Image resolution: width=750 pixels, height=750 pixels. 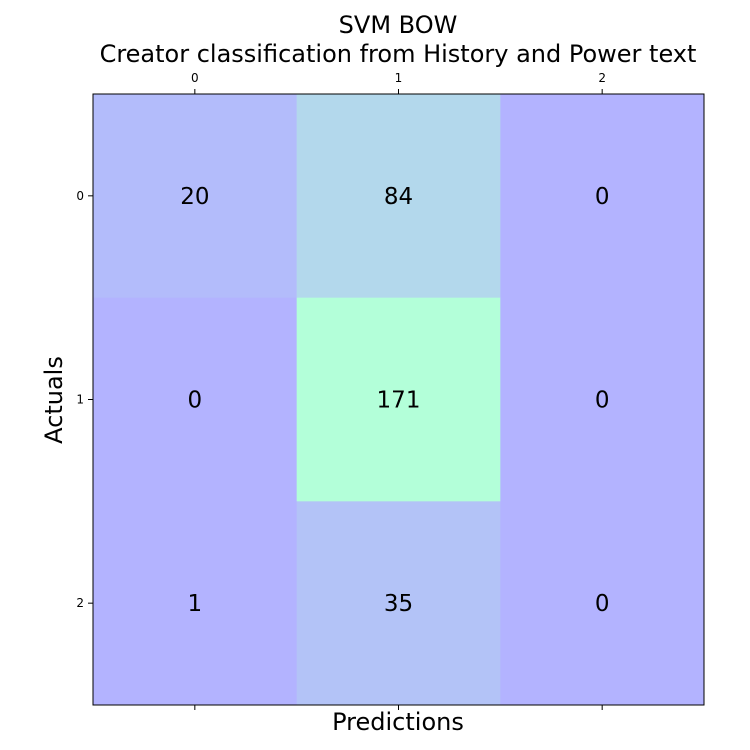 What do you see at coordinates (399, 78) in the screenshot?
I see `x-tick-label-1: 1` at bounding box center [399, 78].